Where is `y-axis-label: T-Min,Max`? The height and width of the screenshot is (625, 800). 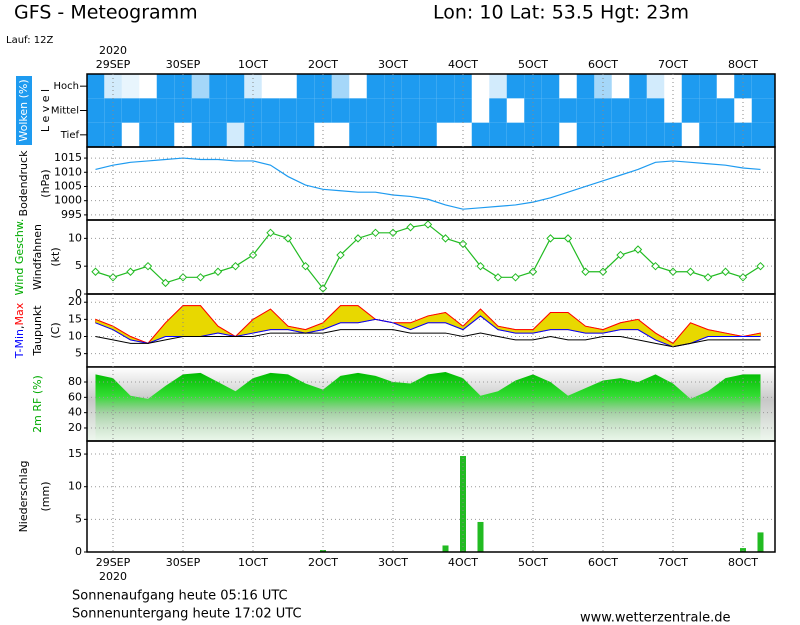
y-axis-label: T-Min,Max is located at coordinates (19, 330).